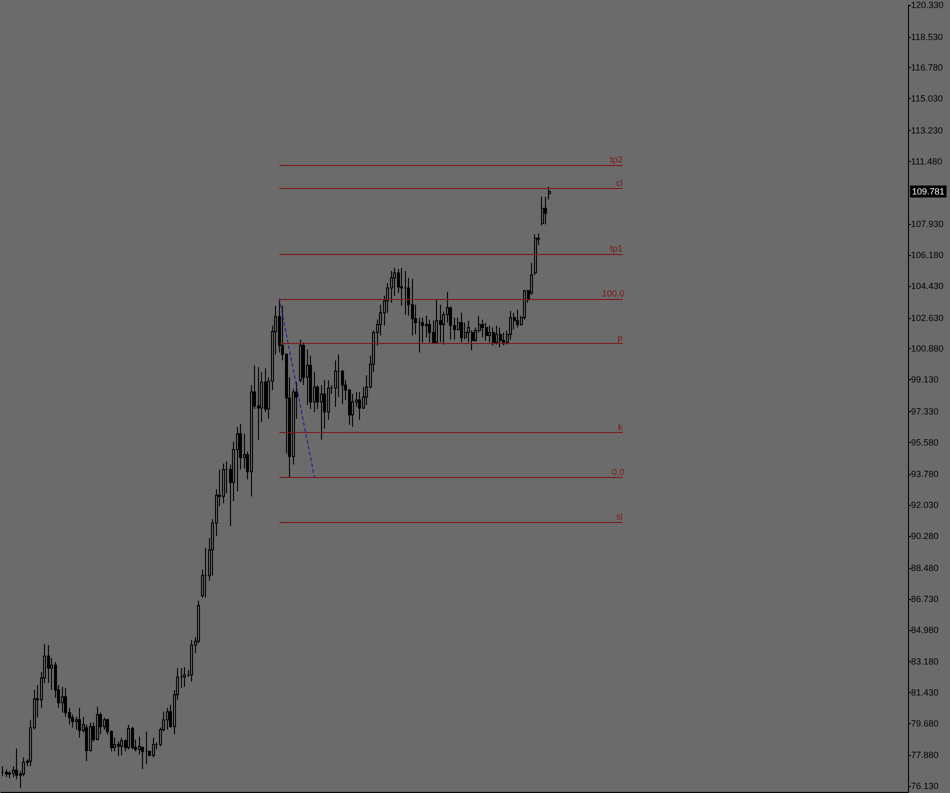 This screenshot has height=793, width=950. I want to click on y-tick-label: 76.130, so click(925, 786).